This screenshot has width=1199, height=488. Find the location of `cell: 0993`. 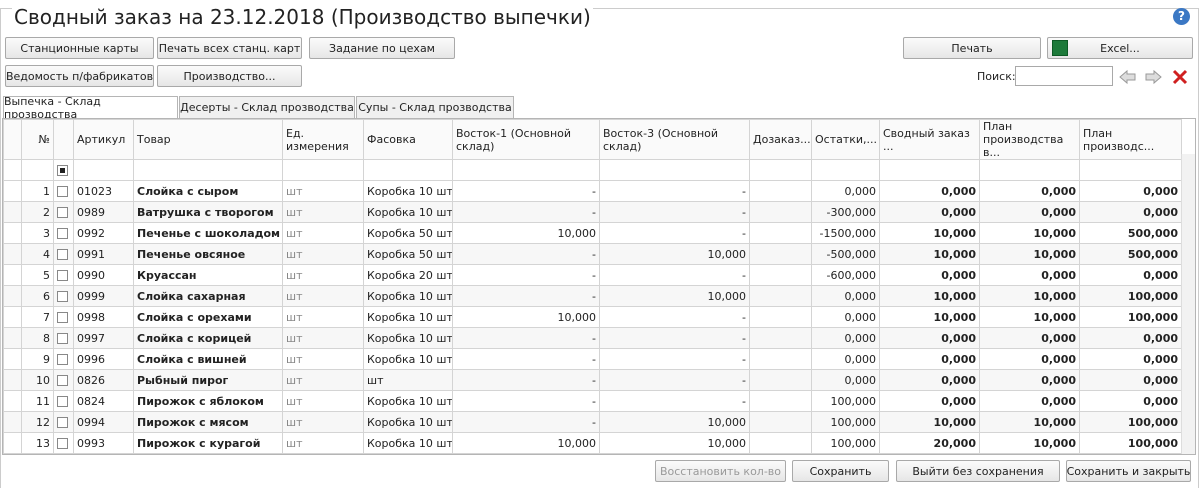

cell: 0993 is located at coordinates (103, 443).